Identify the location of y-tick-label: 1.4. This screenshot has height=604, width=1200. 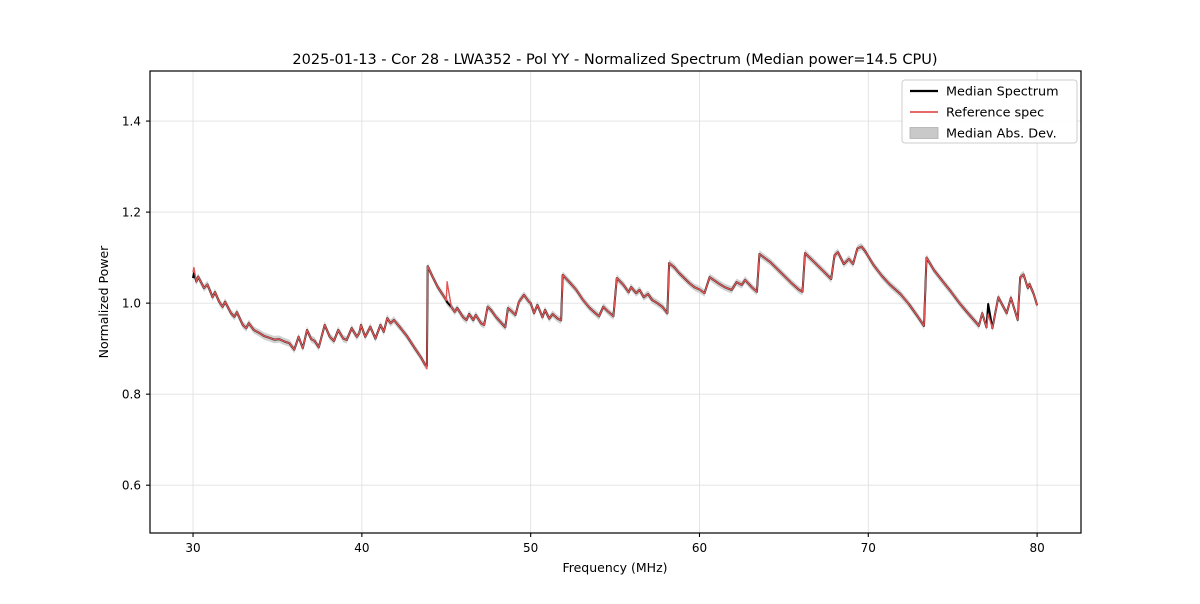
(131, 121).